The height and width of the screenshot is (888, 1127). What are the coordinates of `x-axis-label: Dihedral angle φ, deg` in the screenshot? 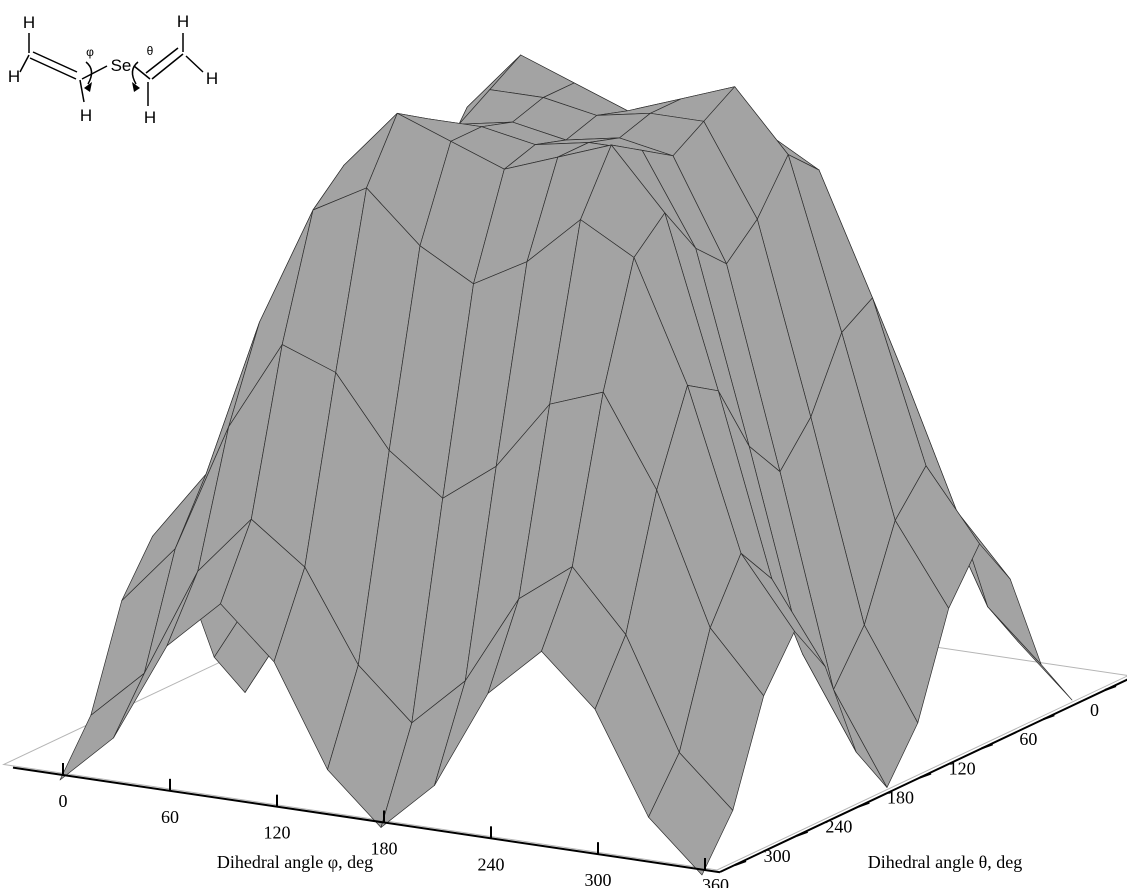 It's located at (295, 862).